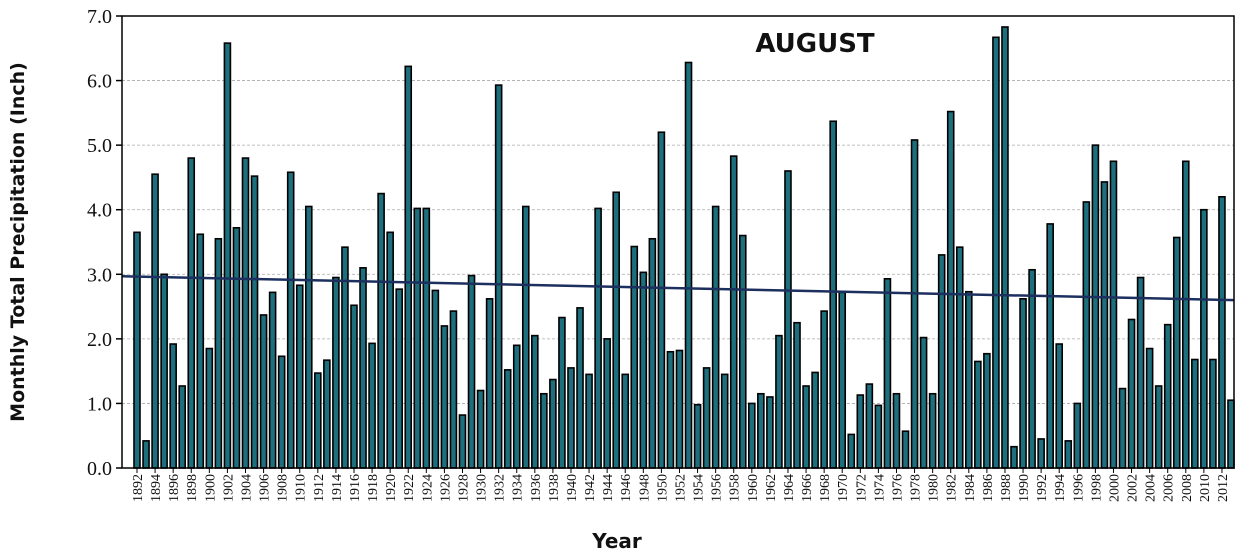 This screenshot has height=554, width=1235. What do you see at coordinates (337, 488) in the screenshot?
I see `x-tick-label: 1914` at bounding box center [337, 488].